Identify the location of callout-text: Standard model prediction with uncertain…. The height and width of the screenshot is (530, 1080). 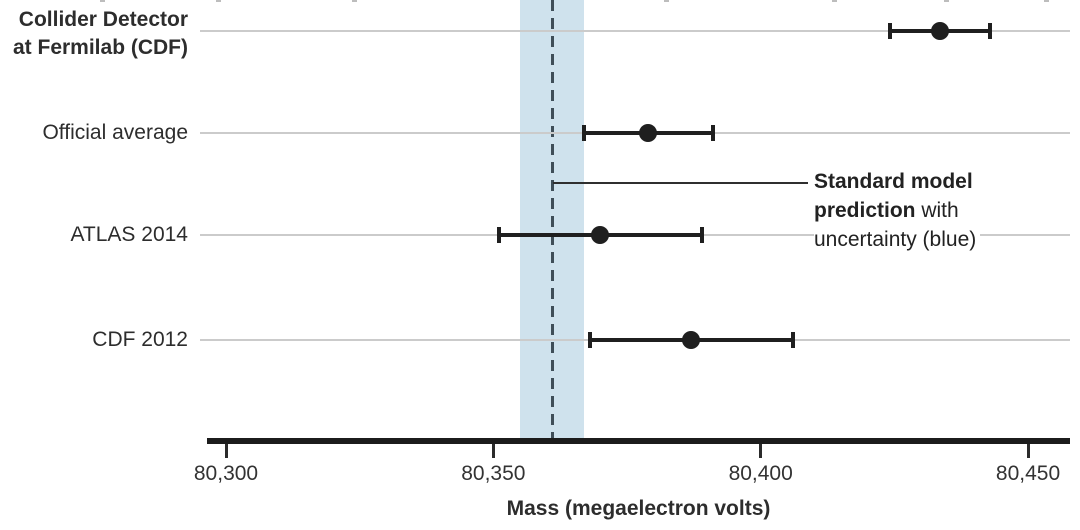
(897, 211).